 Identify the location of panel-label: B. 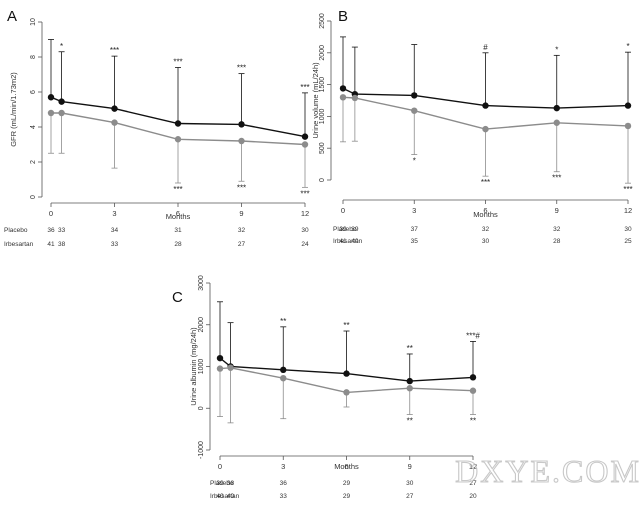
(343, 16).